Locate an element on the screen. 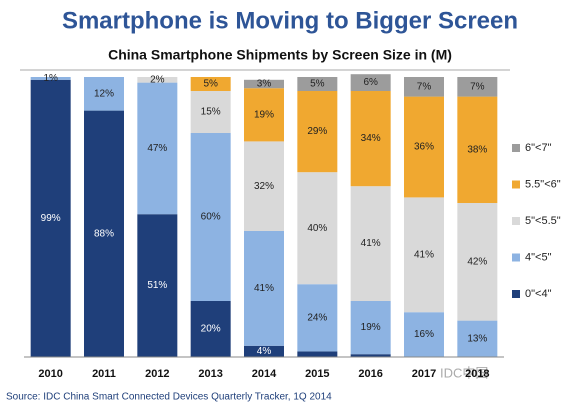  data-label: 51% is located at coordinates (157, 285).